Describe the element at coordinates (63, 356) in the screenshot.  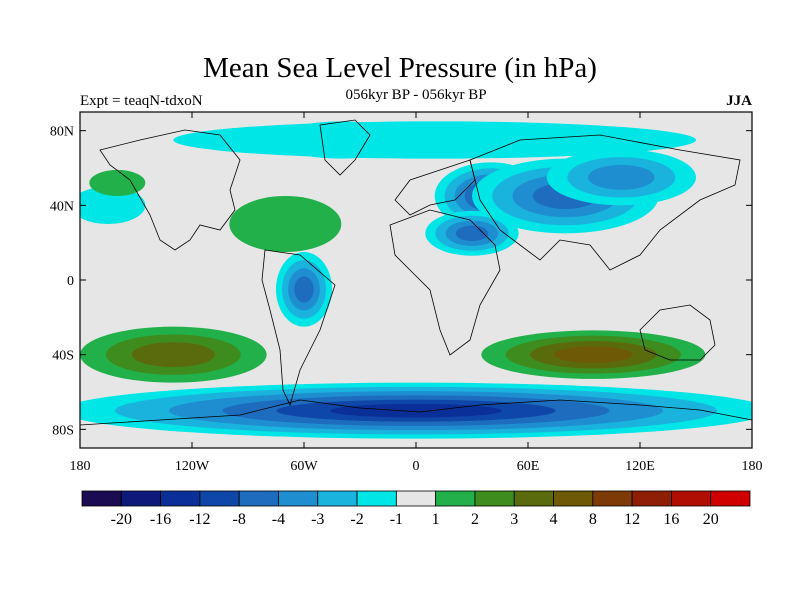
I see `y-tick-label: 40S` at that location.